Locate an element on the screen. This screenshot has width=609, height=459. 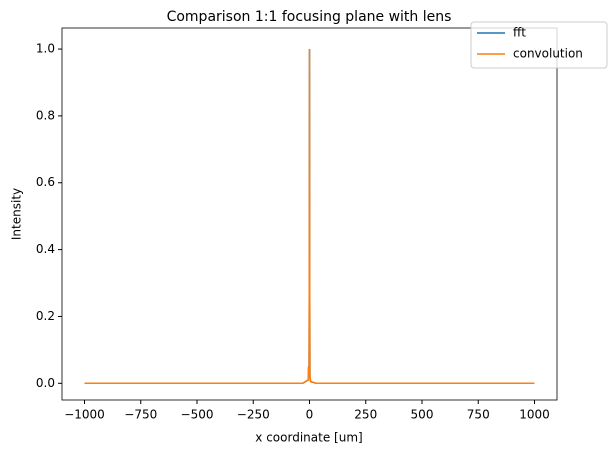
x-tick-label: 500 is located at coordinates (422, 415).